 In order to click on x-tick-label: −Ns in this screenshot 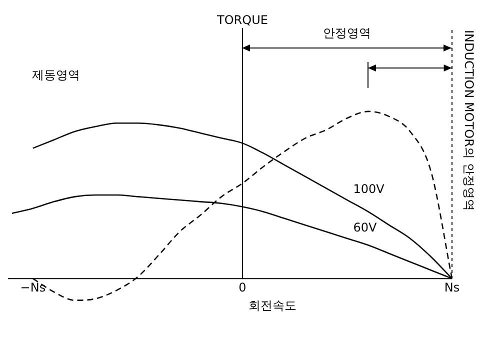, I will do `click(33, 287)`.